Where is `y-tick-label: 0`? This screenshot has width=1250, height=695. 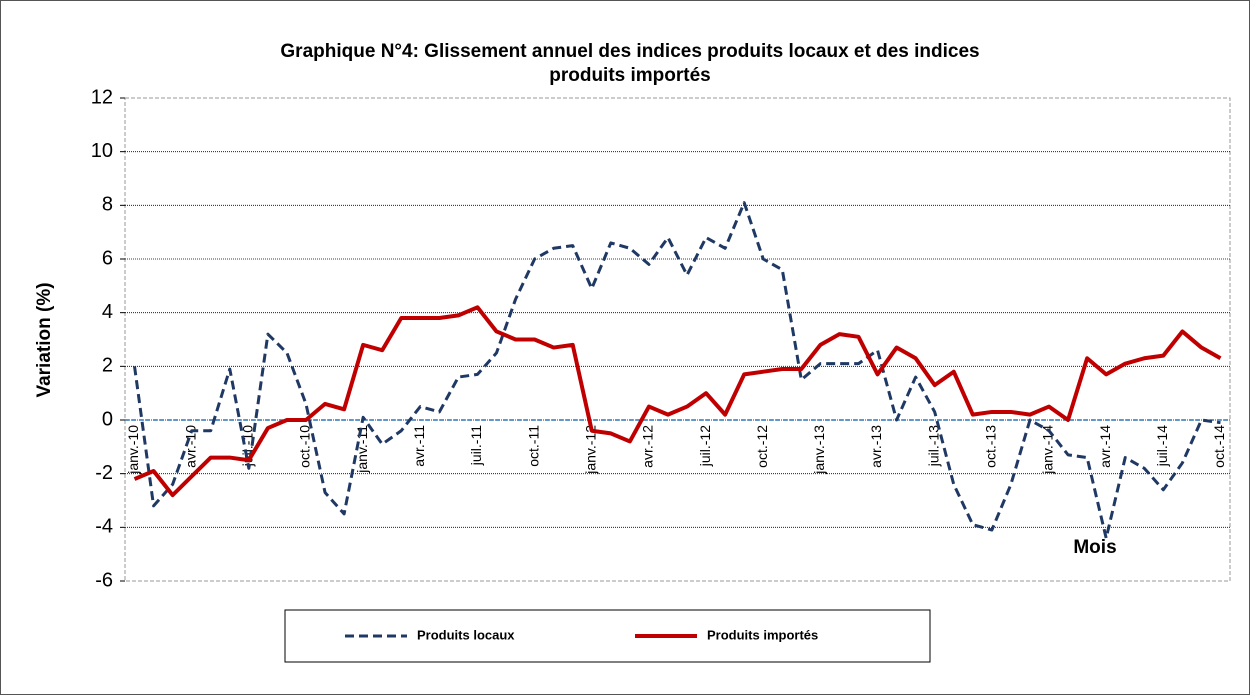 y-tick-label: 0 is located at coordinates (107, 419).